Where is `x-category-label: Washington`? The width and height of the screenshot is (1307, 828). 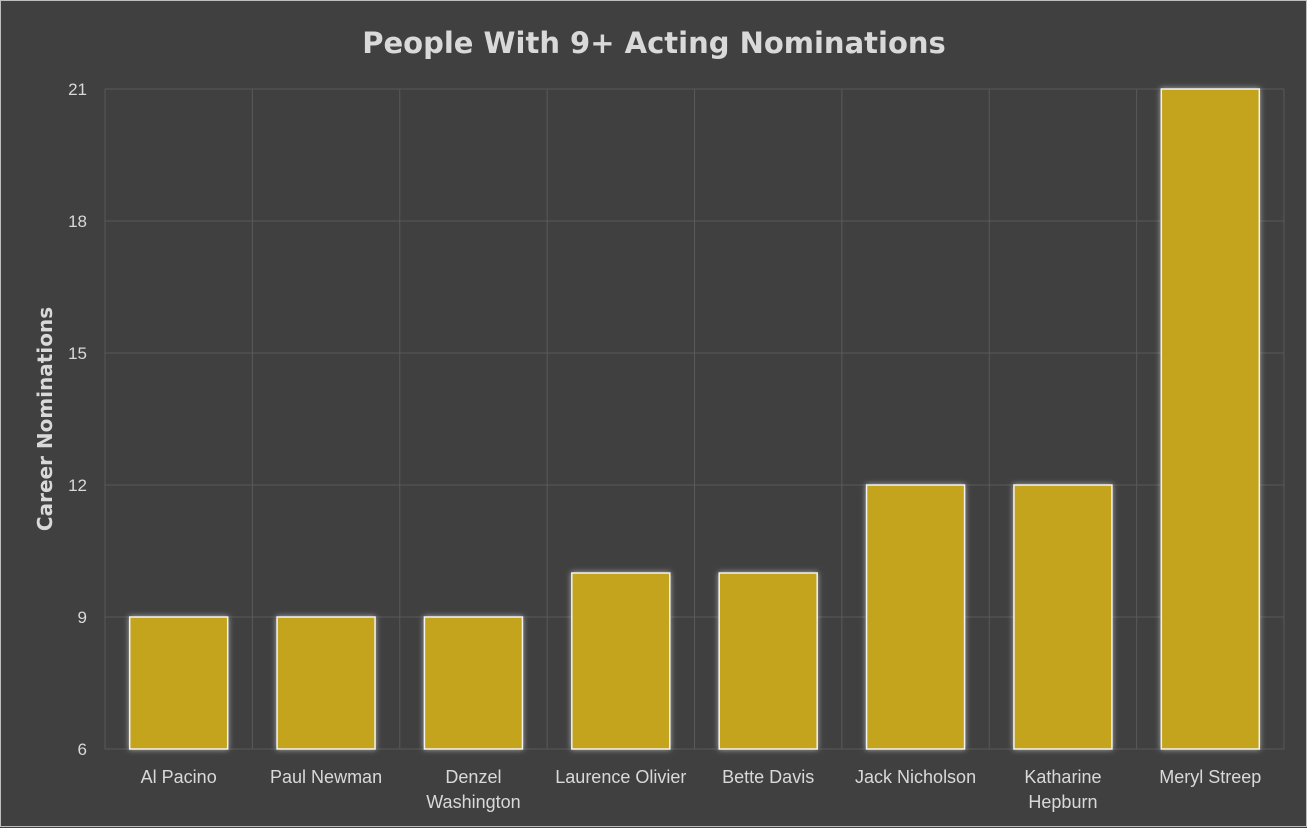 x-category-label: Washington is located at coordinates (473, 802).